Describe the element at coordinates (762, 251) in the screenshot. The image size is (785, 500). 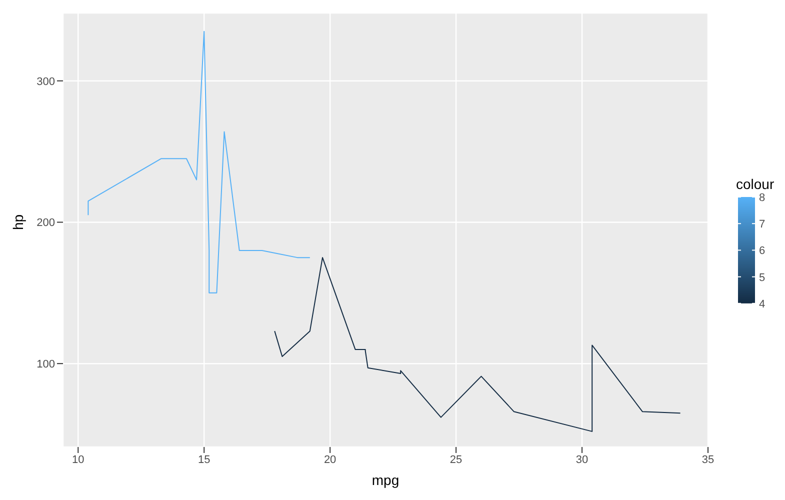
I see `color-bar-label: 6` at that location.